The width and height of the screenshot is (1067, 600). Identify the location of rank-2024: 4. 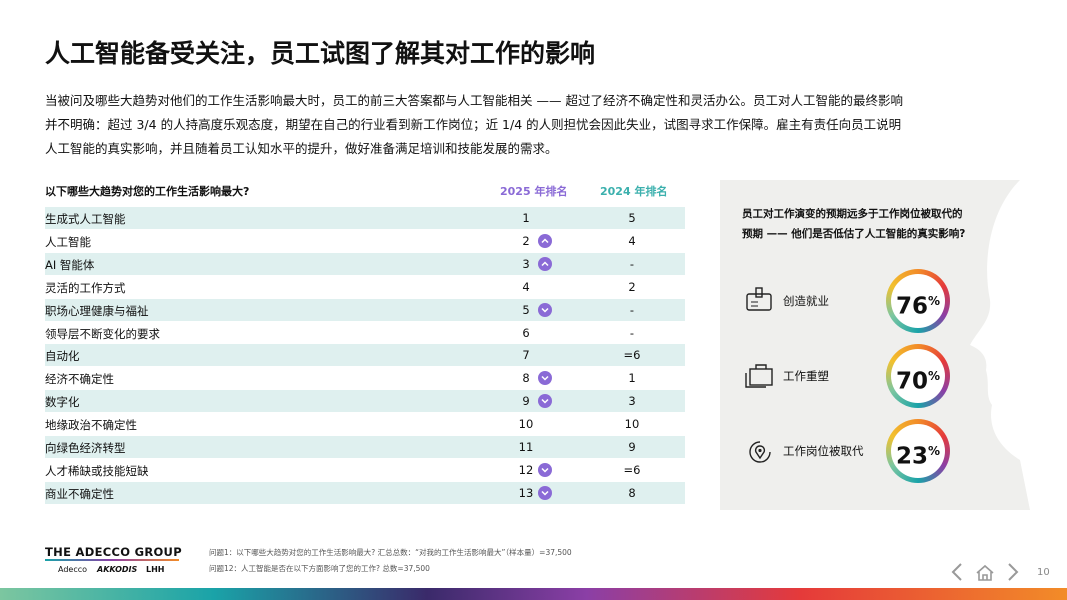
(632, 240).